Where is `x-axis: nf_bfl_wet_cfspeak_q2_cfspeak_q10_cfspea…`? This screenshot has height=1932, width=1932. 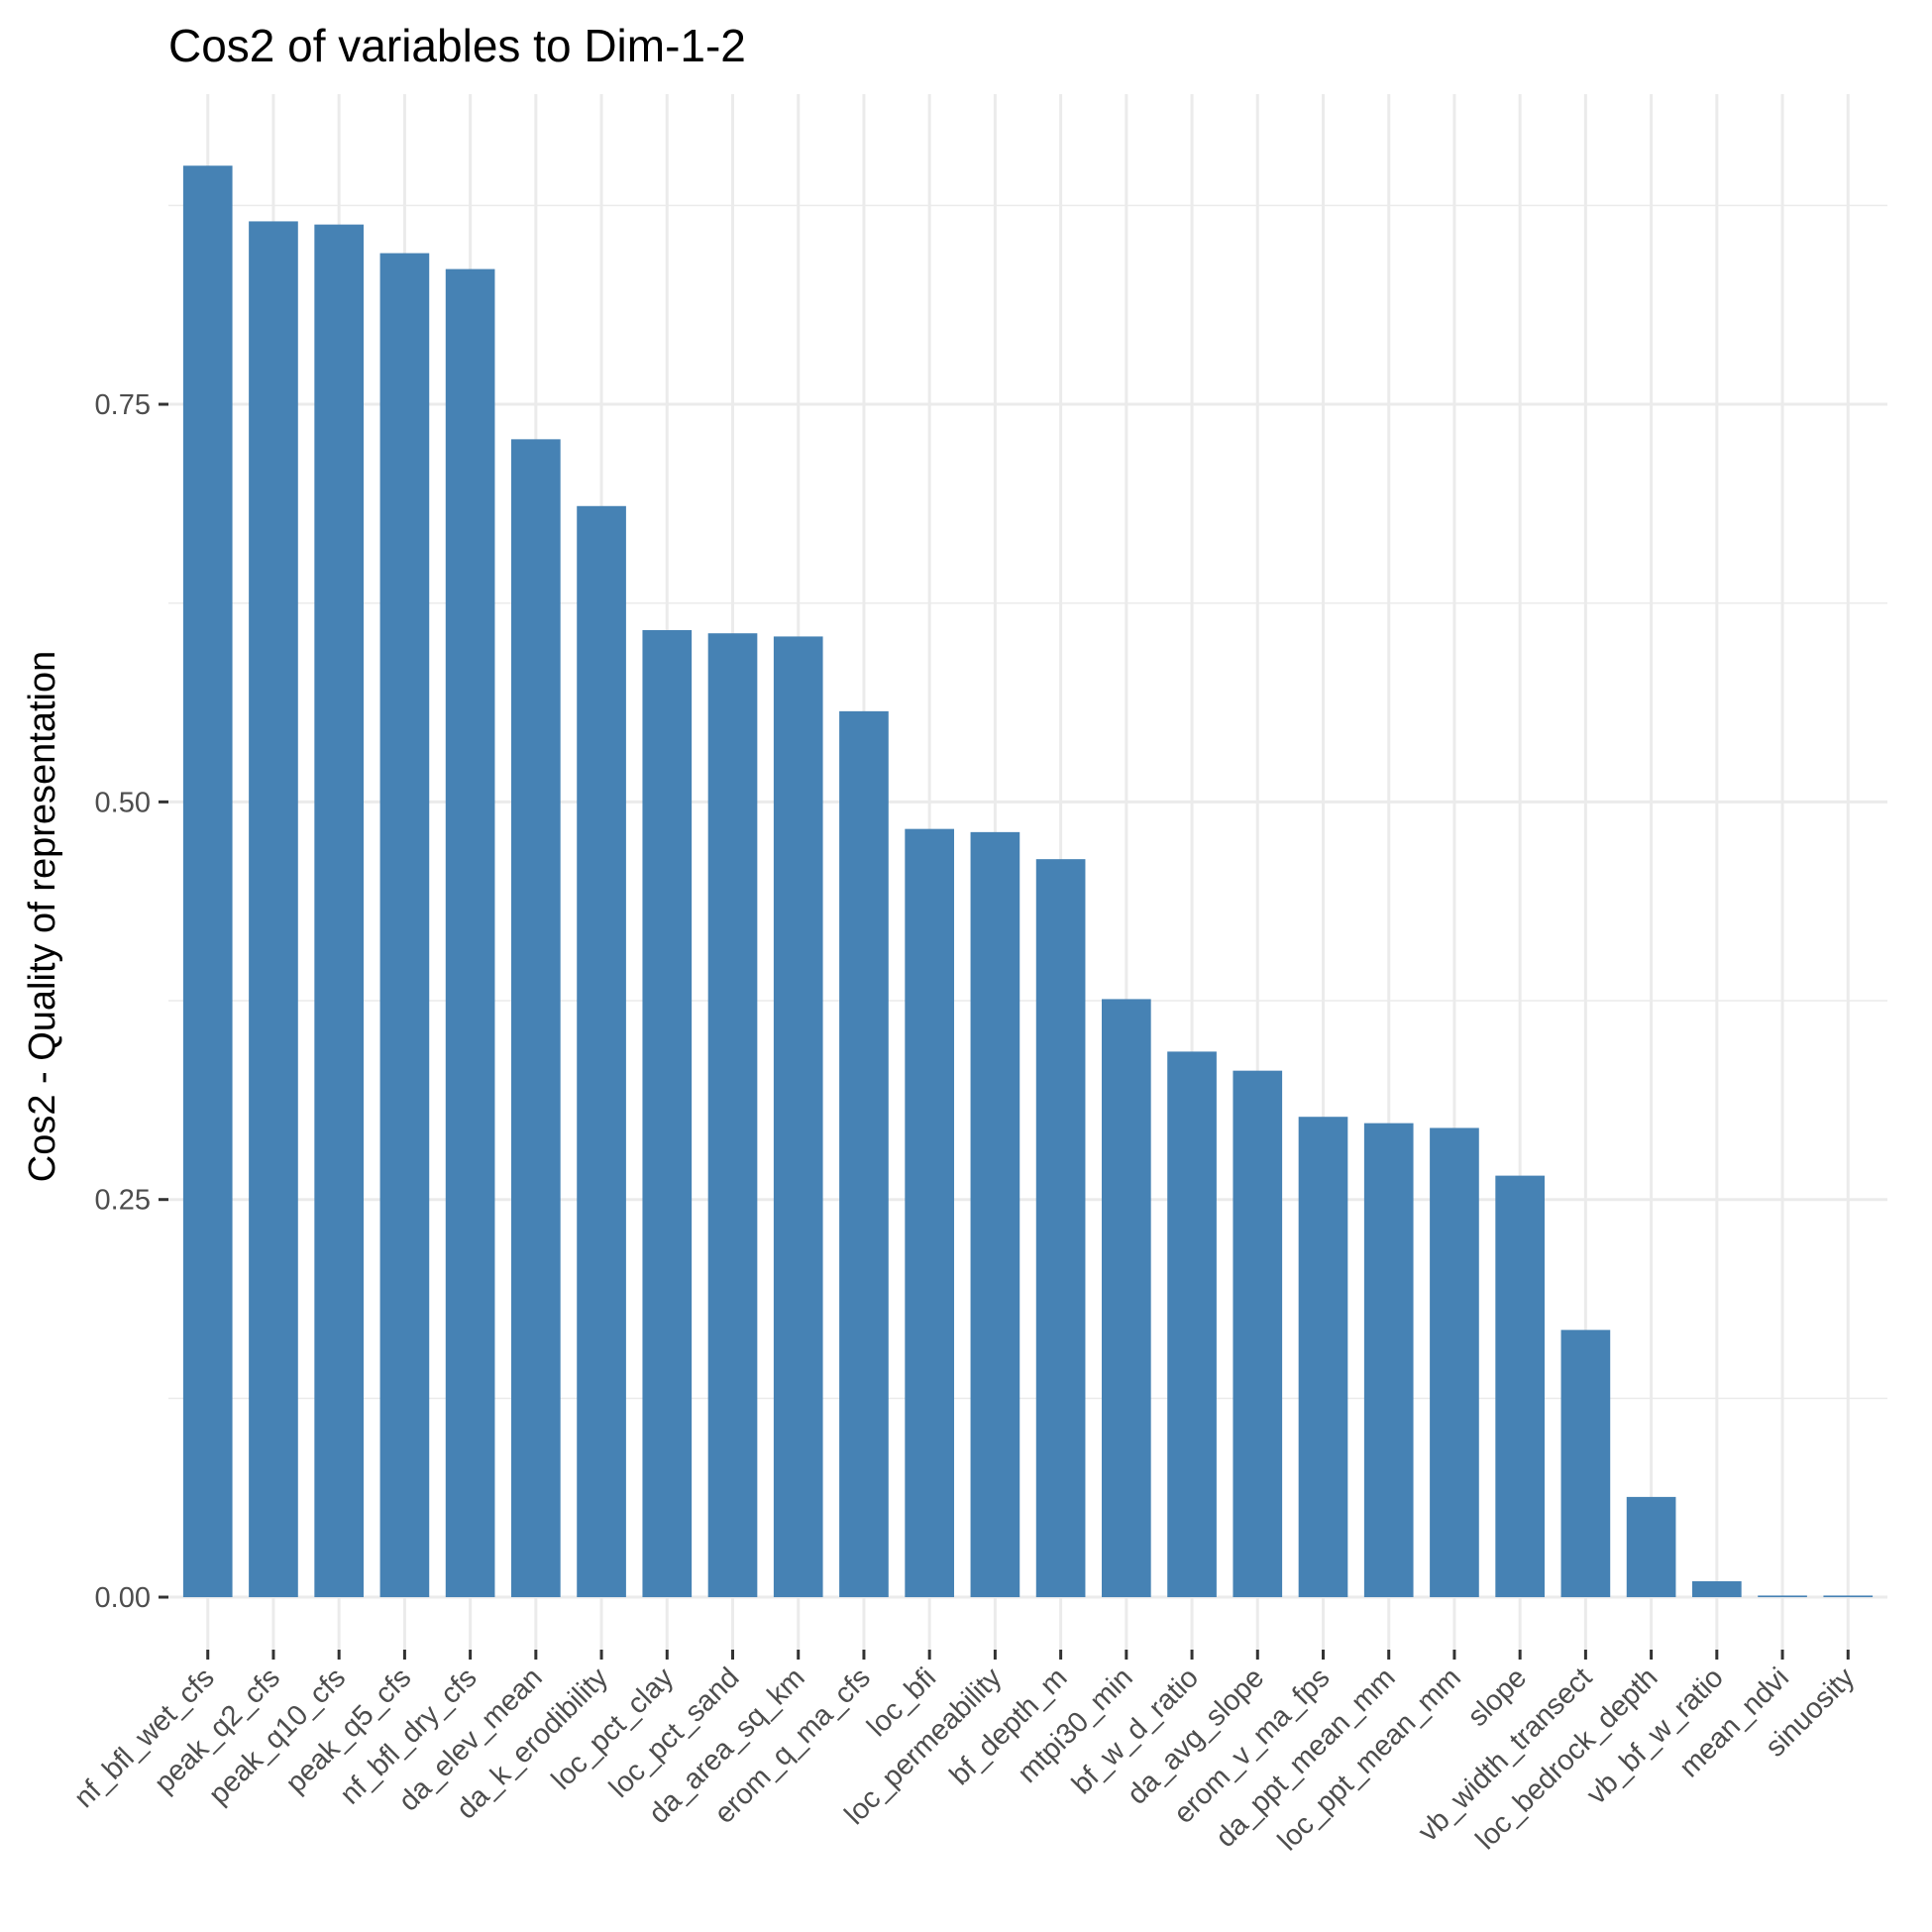 x-axis: nf_bfl_wet_cfspeak_q2_cfspeak_q10_cfspea… is located at coordinates (965, 1753).